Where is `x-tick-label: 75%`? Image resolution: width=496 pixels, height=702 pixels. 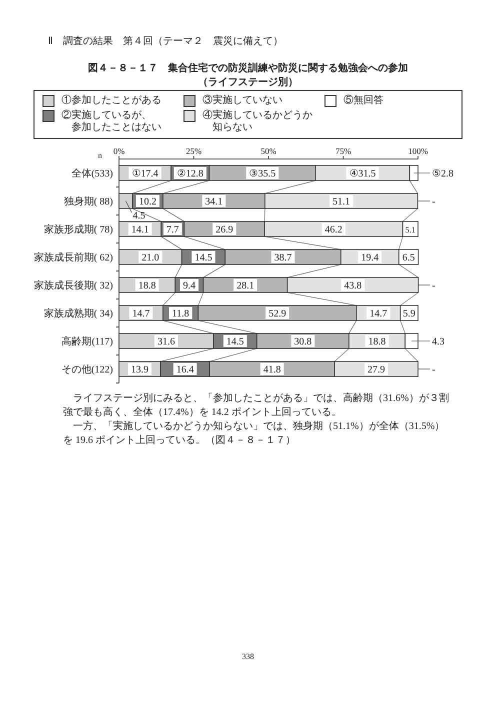 x-tick-label: 75% is located at coordinates (343, 151).